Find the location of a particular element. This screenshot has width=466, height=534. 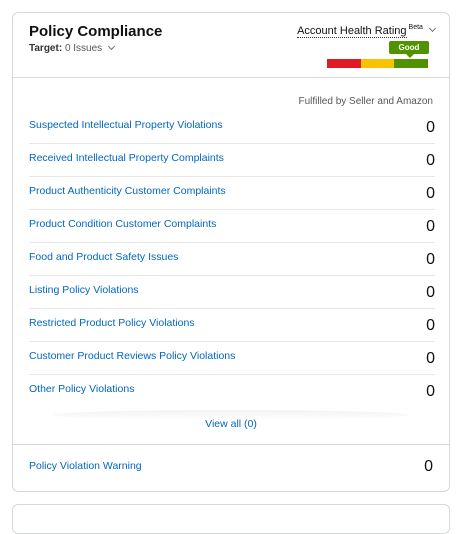

health-bar-red-segment is located at coordinates (344, 63).